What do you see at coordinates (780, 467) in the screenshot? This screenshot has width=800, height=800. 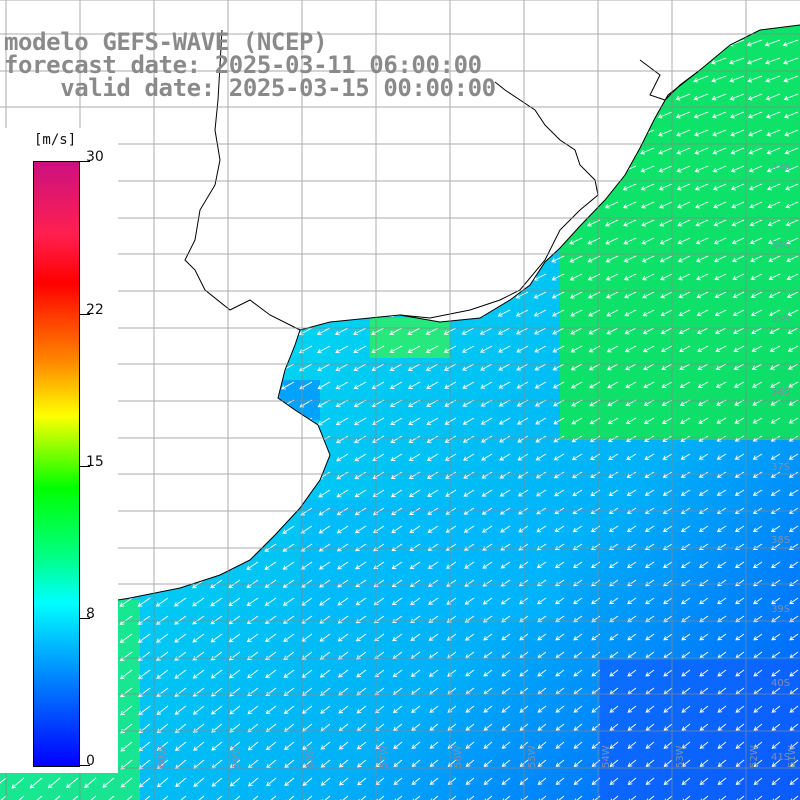 I see `latitude-label: 37S` at bounding box center [780, 467].